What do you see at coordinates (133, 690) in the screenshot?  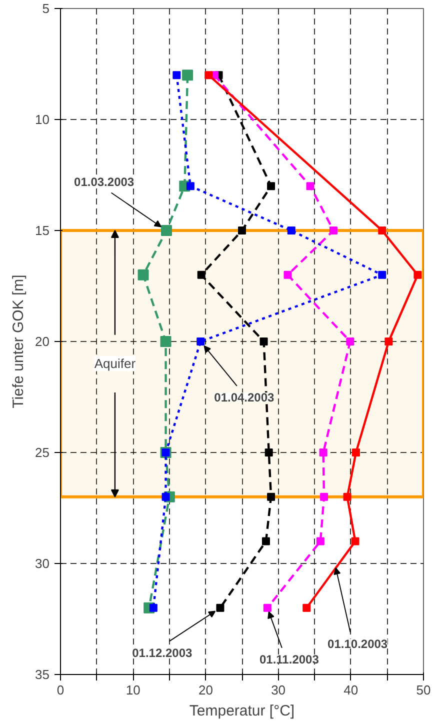 I see `x-tick-label: 10` at bounding box center [133, 690].